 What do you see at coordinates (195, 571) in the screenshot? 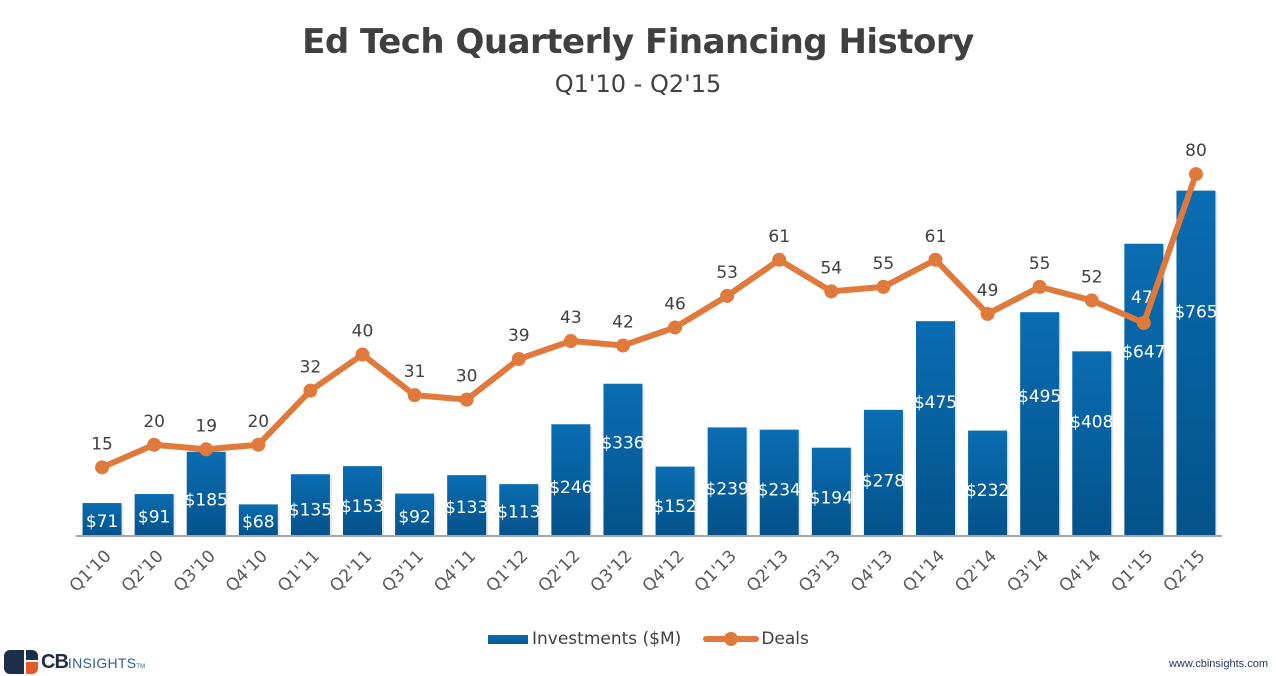
I see `x-tick-label: Q3'10` at bounding box center [195, 571].